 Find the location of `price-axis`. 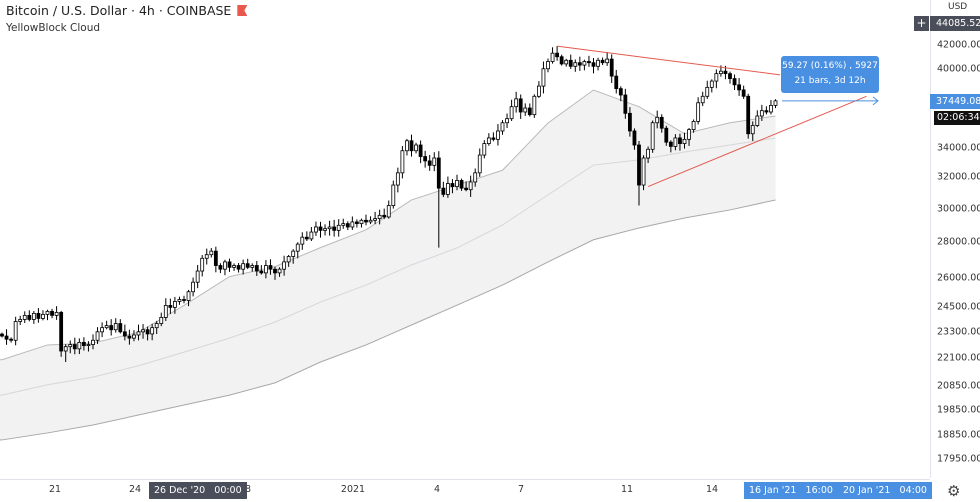

price-axis is located at coordinates (955, 239).